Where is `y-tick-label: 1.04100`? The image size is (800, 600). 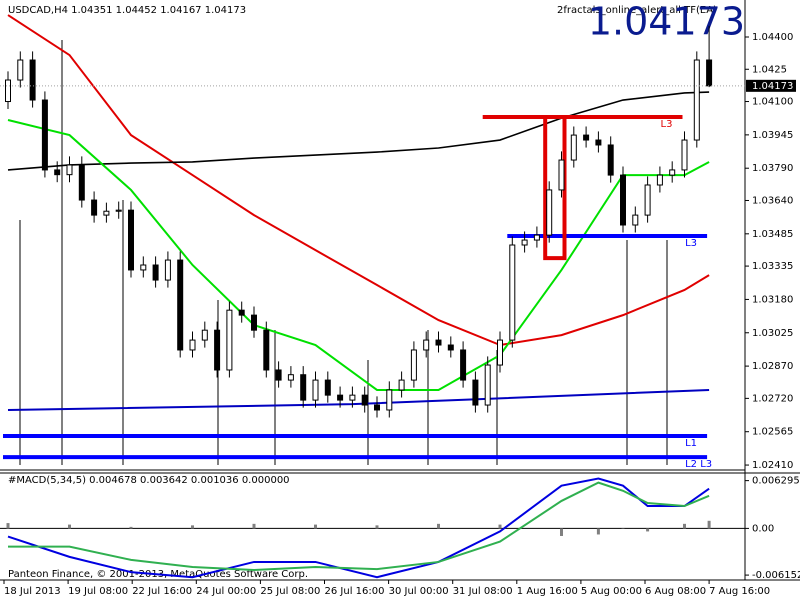
y-tick-label: 1.04100 is located at coordinates (772, 102).